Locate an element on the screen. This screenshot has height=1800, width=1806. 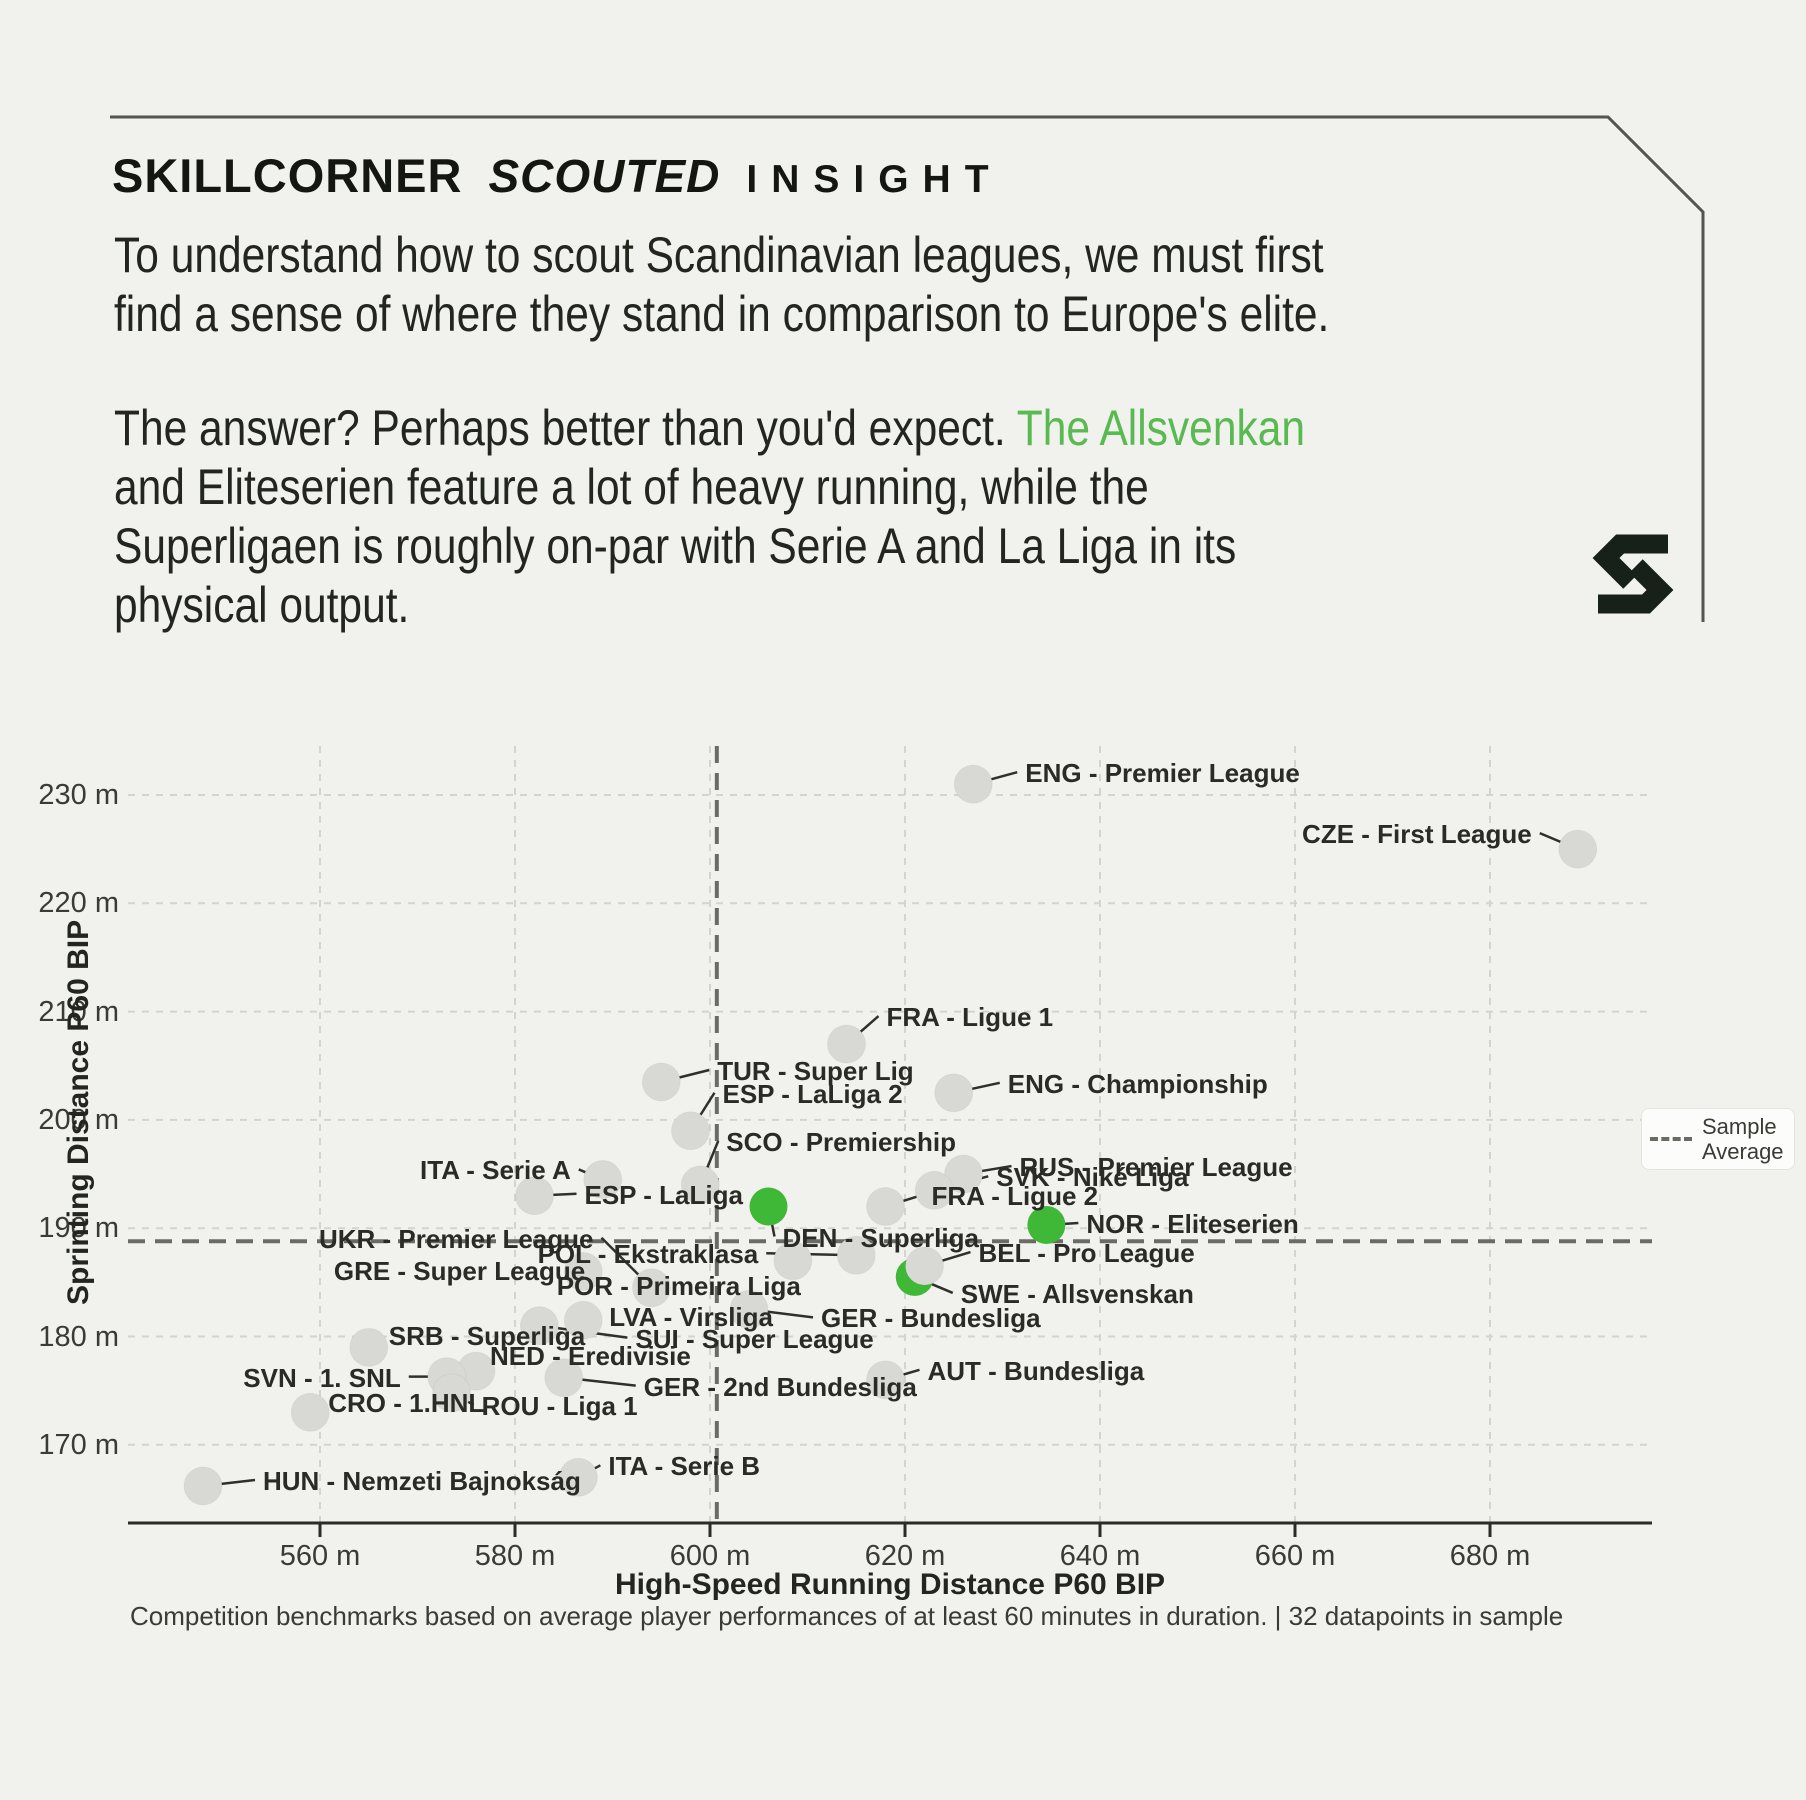
point-label-HUN-Nemzeti-Bajnoks-g: HUN - Nemzeti Bajnokság is located at coordinates (422, 1480).